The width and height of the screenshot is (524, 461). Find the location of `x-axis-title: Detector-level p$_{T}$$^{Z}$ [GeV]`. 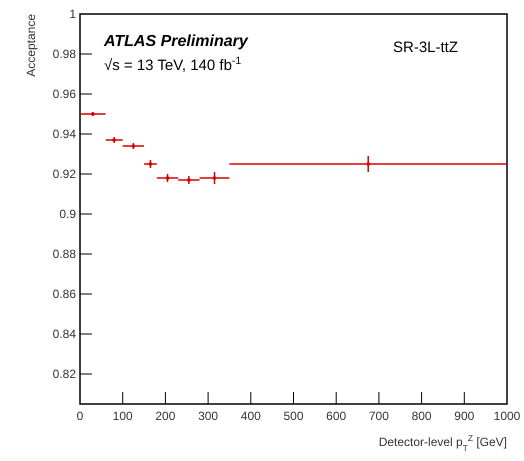

x-axis-title: Detector-level p$_{T}$$^{Z}$ [GeV] is located at coordinates (442, 443).